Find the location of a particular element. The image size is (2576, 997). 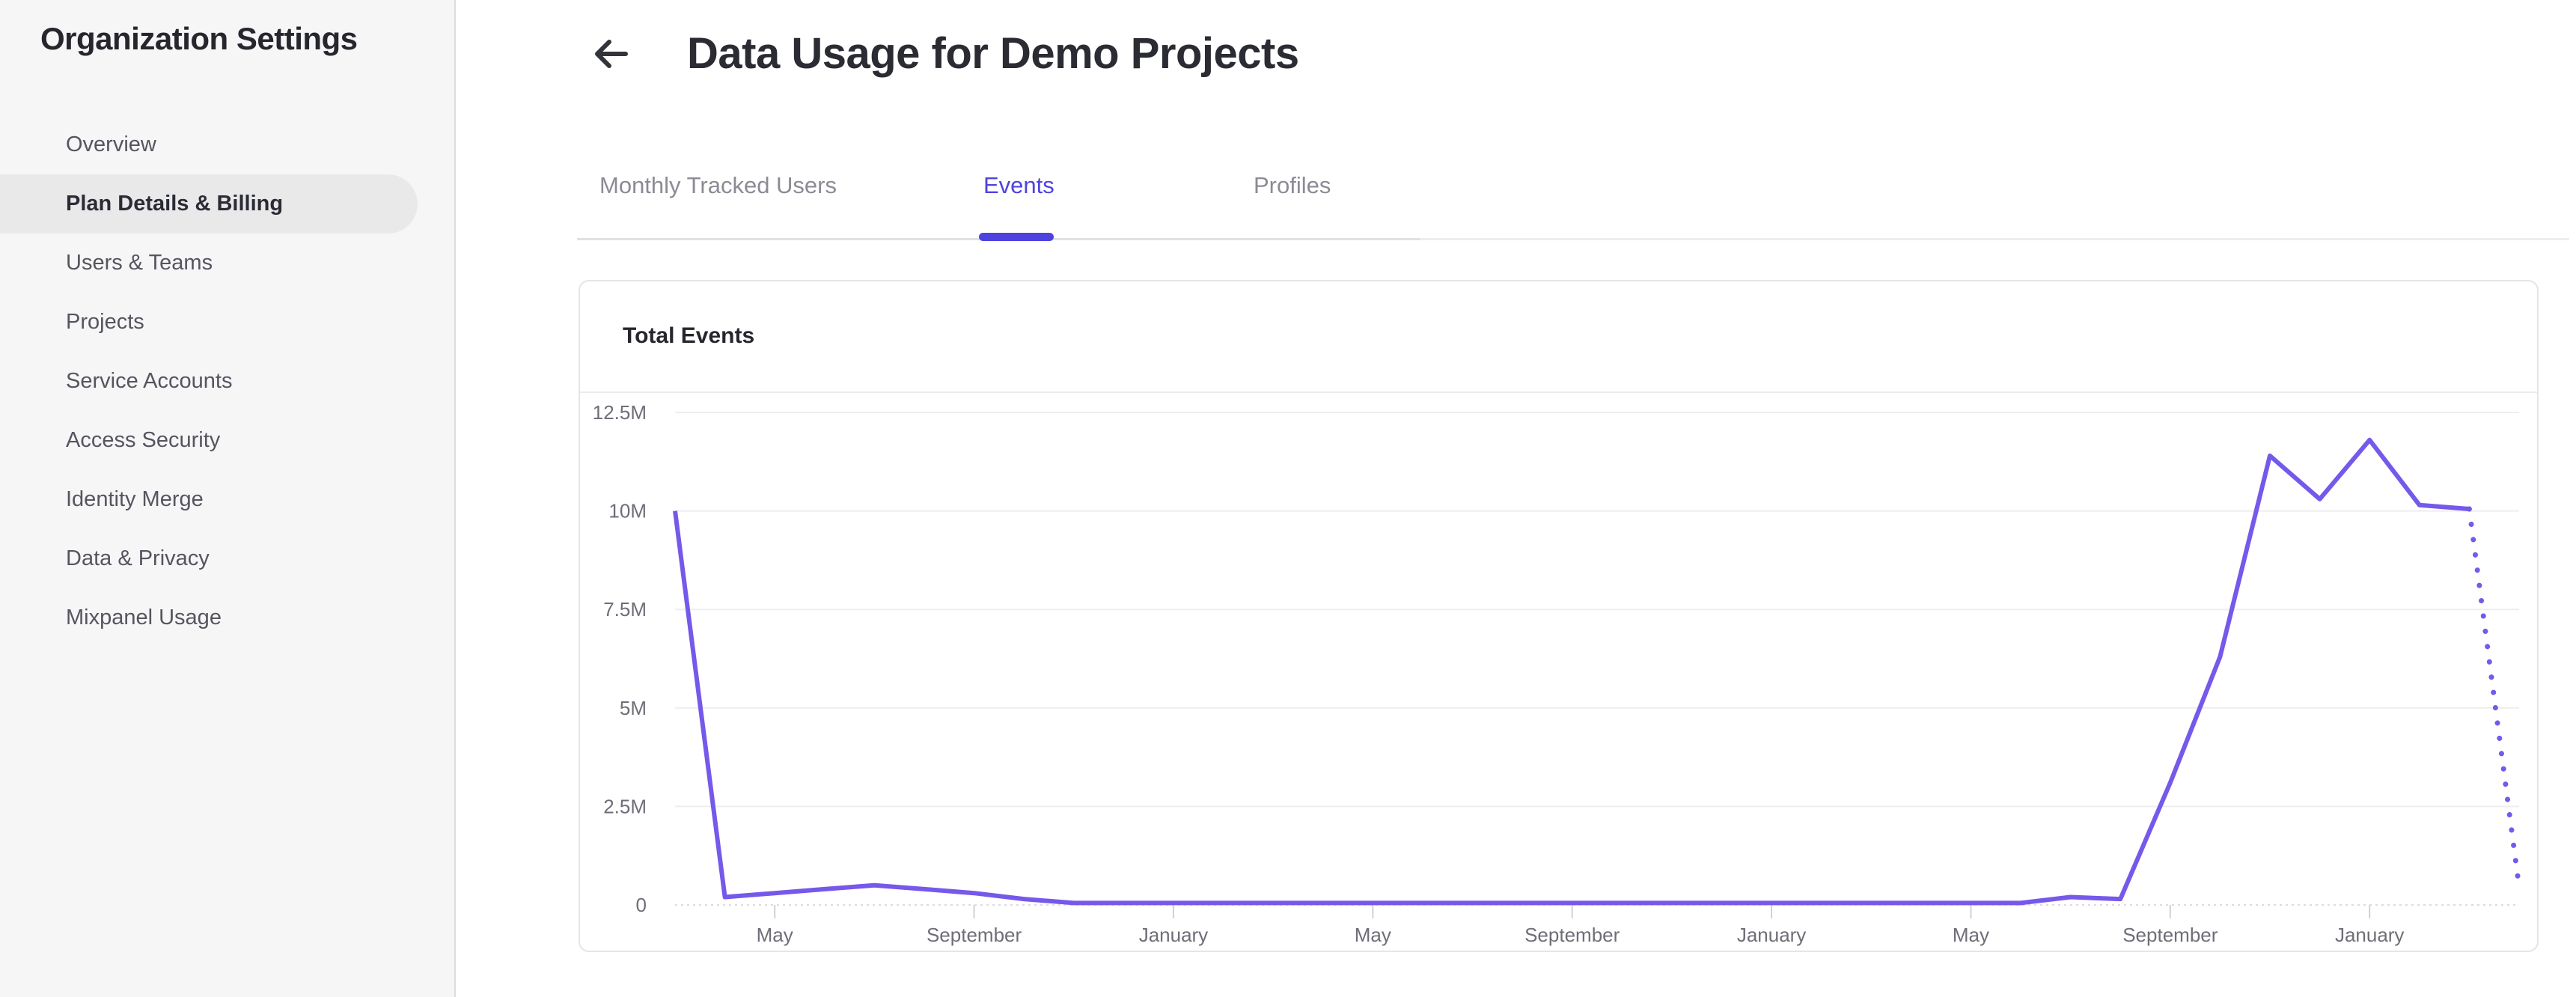

tab-events: Events is located at coordinates (1018, 185).